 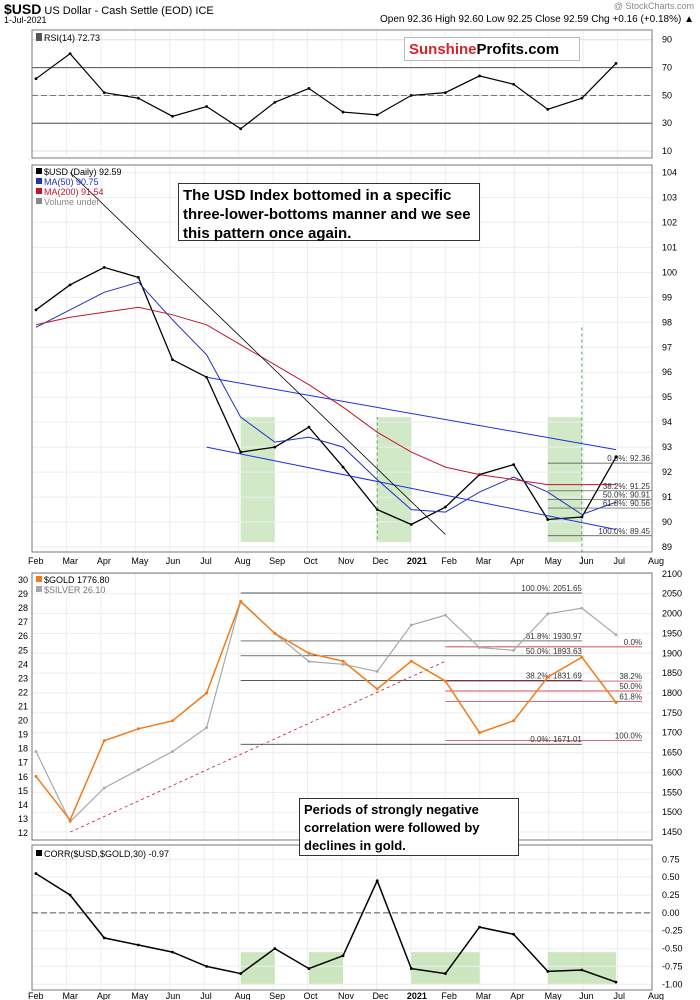 What do you see at coordinates (23, 833) in the screenshot?
I see `silver-tick-label: 12` at bounding box center [23, 833].